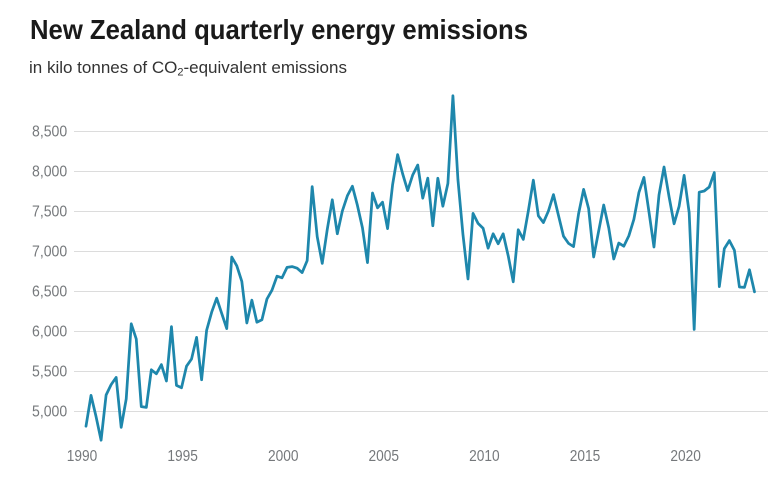  I want to click on svg-text: 2020, so click(685, 456).